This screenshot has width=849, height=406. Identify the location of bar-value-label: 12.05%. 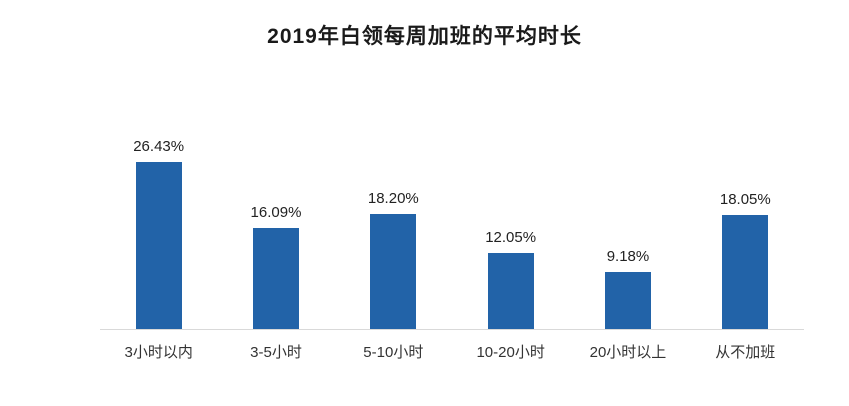
(511, 237).